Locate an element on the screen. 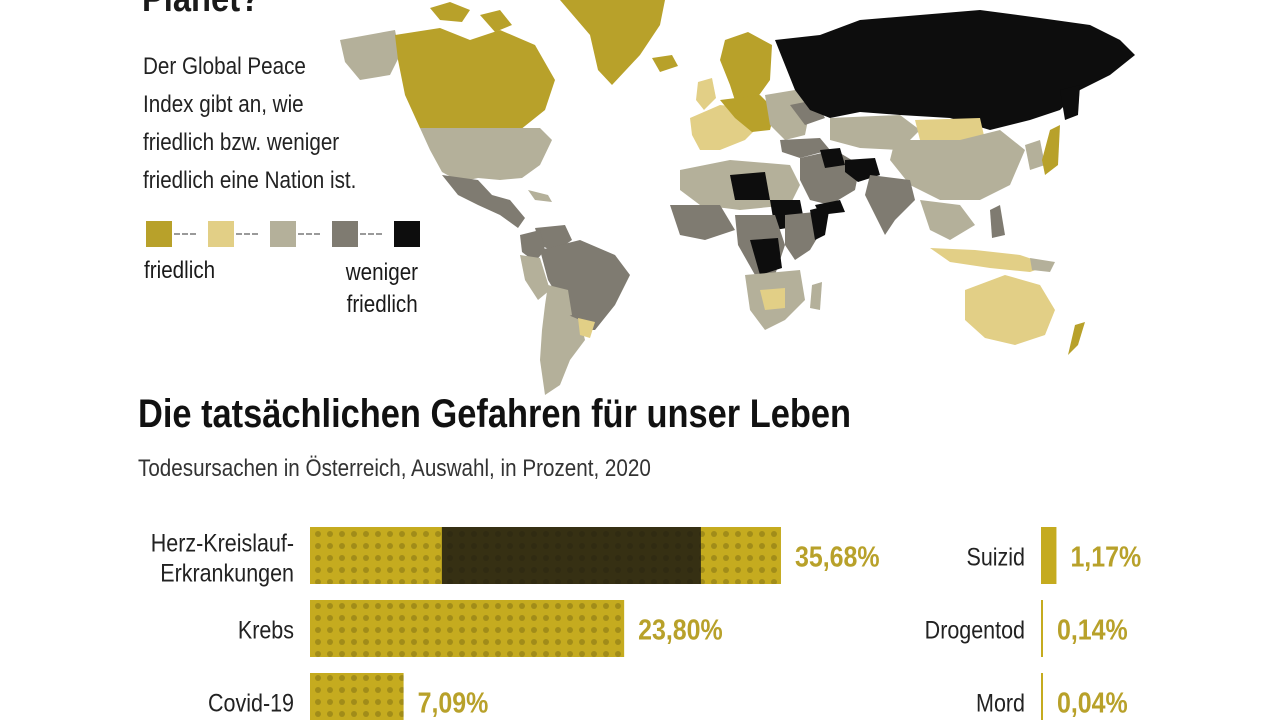  turkey-shape is located at coordinates (805, 148).